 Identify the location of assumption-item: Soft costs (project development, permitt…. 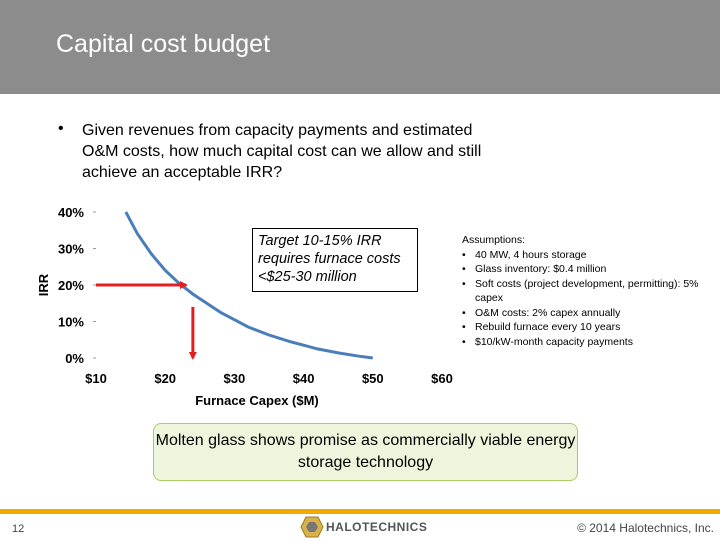
(591, 291).